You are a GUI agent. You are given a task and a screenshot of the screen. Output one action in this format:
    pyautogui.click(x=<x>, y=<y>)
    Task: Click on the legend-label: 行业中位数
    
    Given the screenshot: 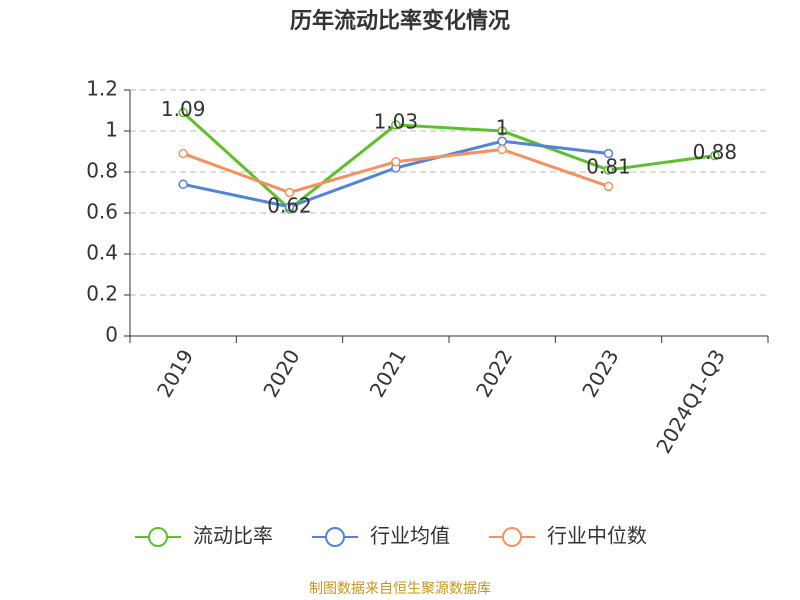 What is the action you would take?
    pyautogui.click(x=597, y=536)
    